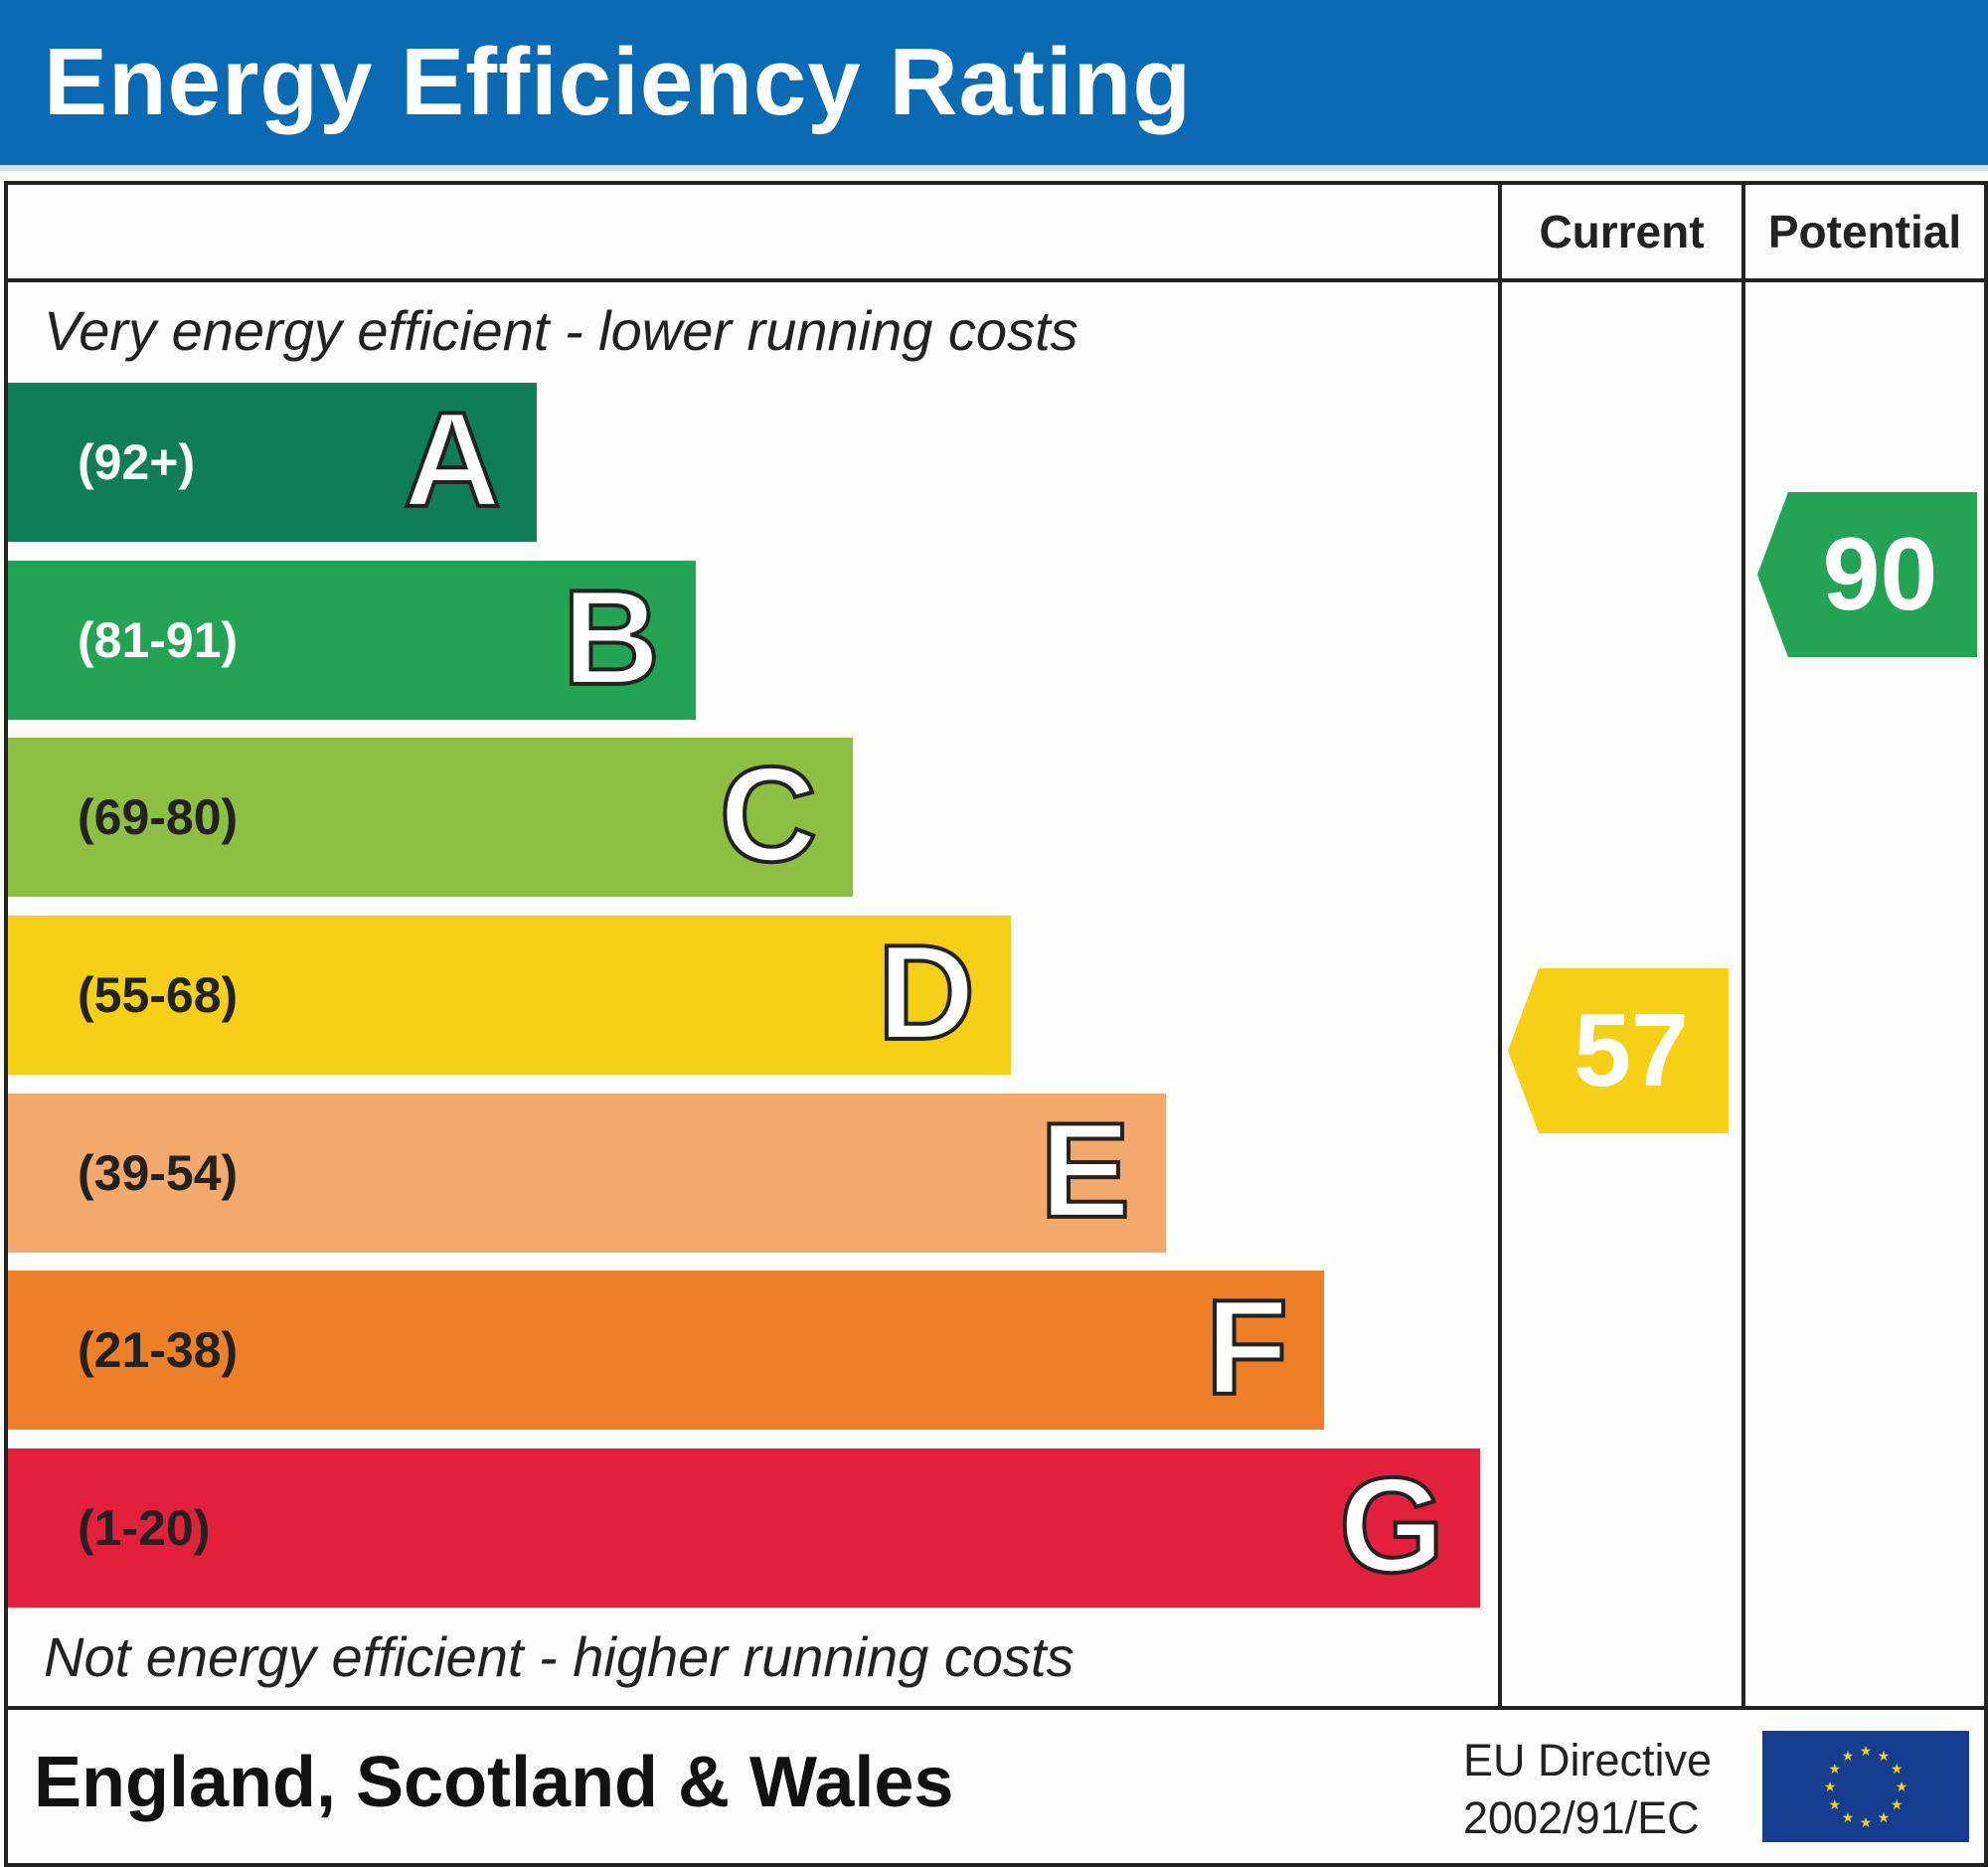 The image size is (1988, 1867). What do you see at coordinates (1865, 1786) in the screenshot?
I see `eu-flag-icon: ★★★★★★★★★ ★ ★★` at bounding box center [1865, 1786].